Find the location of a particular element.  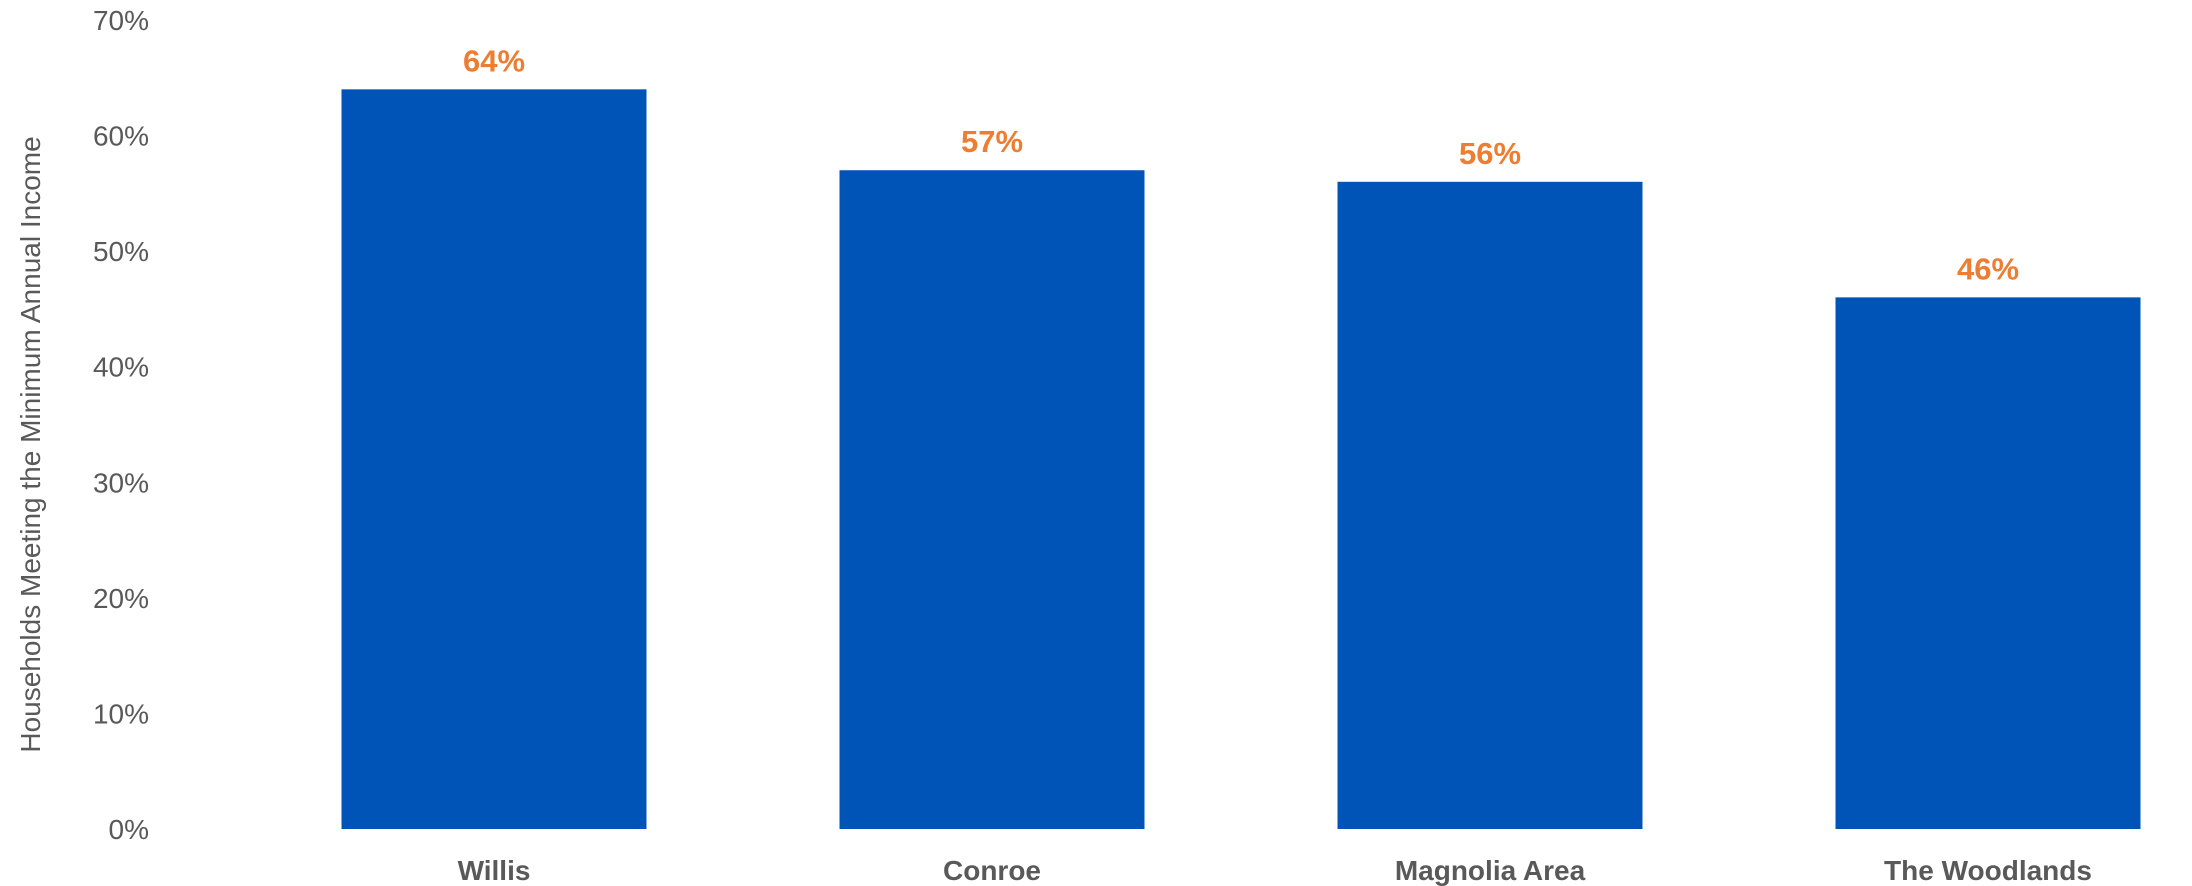

x-category-label: Conroe is located at coordinates (992, 870).